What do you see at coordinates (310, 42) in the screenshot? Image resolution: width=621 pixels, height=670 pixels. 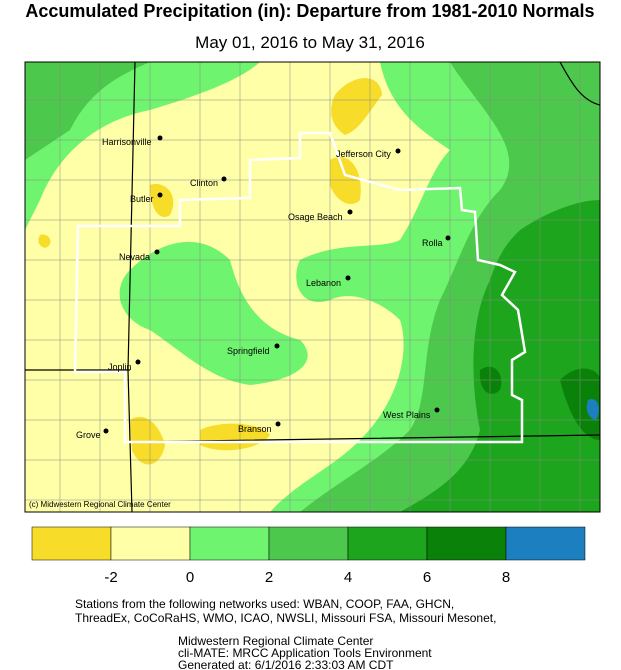 I see `subtitle: May 01, 2016 to May 31, 2016` at bounding box center [310, 42].